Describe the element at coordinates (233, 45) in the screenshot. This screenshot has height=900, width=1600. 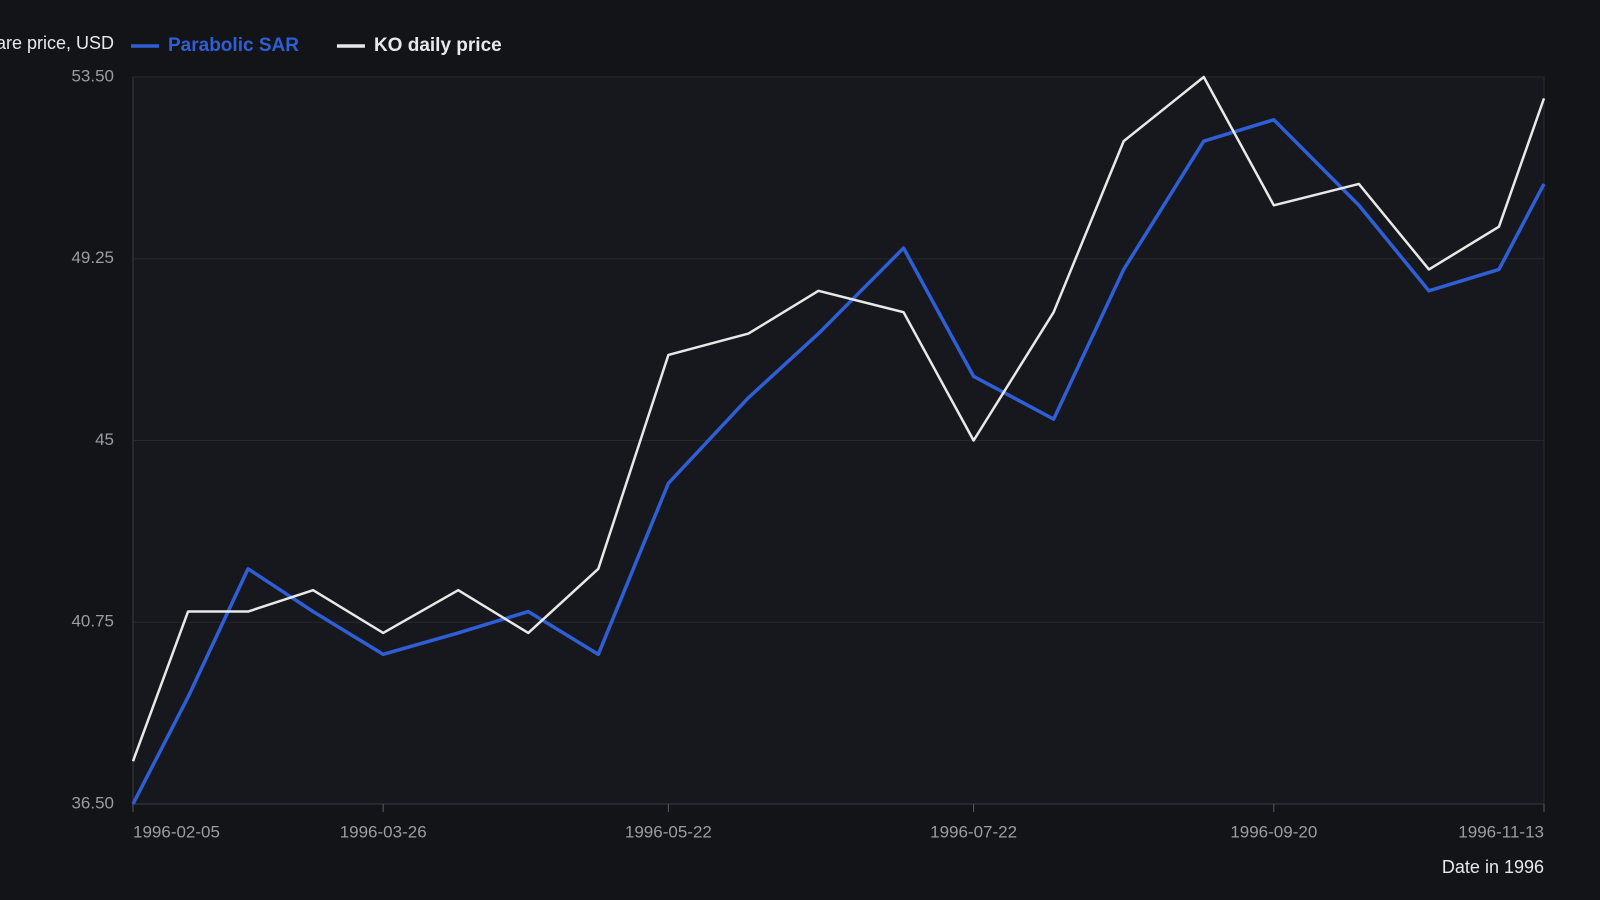
I see `legend-label: Parabolic SAR` at that location.